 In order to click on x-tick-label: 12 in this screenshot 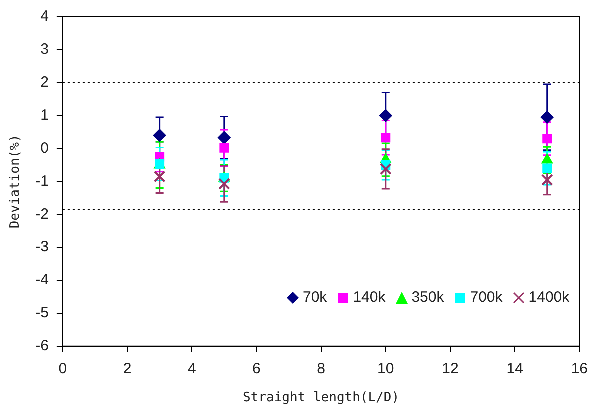, I will do `click(450, 369)`.